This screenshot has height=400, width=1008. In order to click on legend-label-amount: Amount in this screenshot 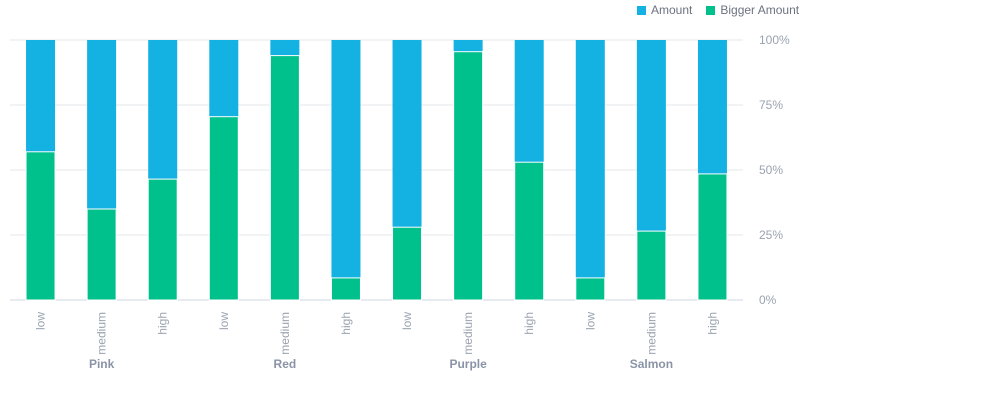, I will do `click(672, 10)`.